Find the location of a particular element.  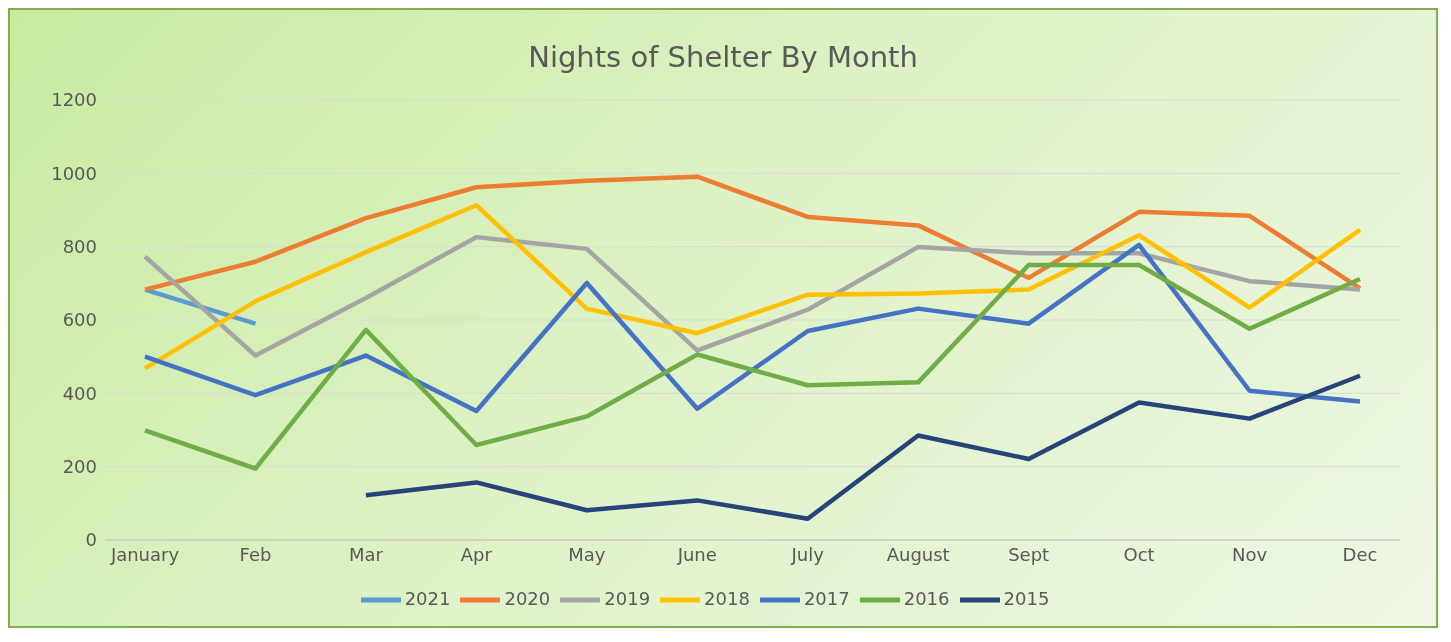

legend-label: 2020 is located at coordinates (527, 598).